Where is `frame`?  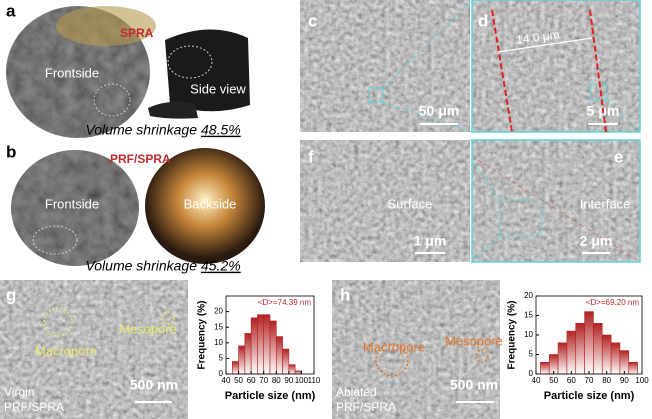 frame is located at coordinates (556, 66).